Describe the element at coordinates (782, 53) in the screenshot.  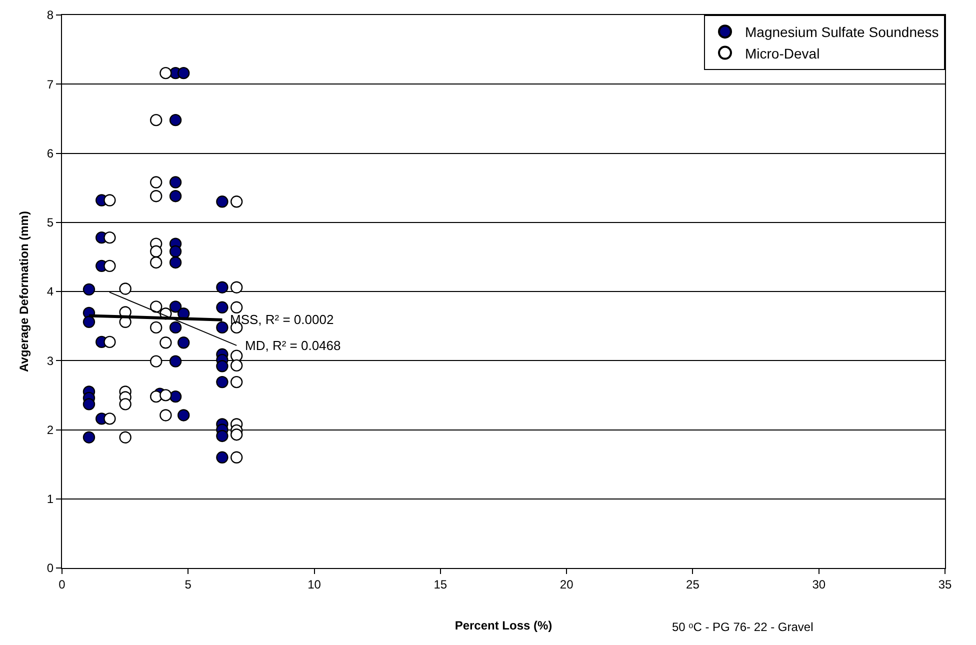
I see `legend-label: Micro-Deval` at that location.